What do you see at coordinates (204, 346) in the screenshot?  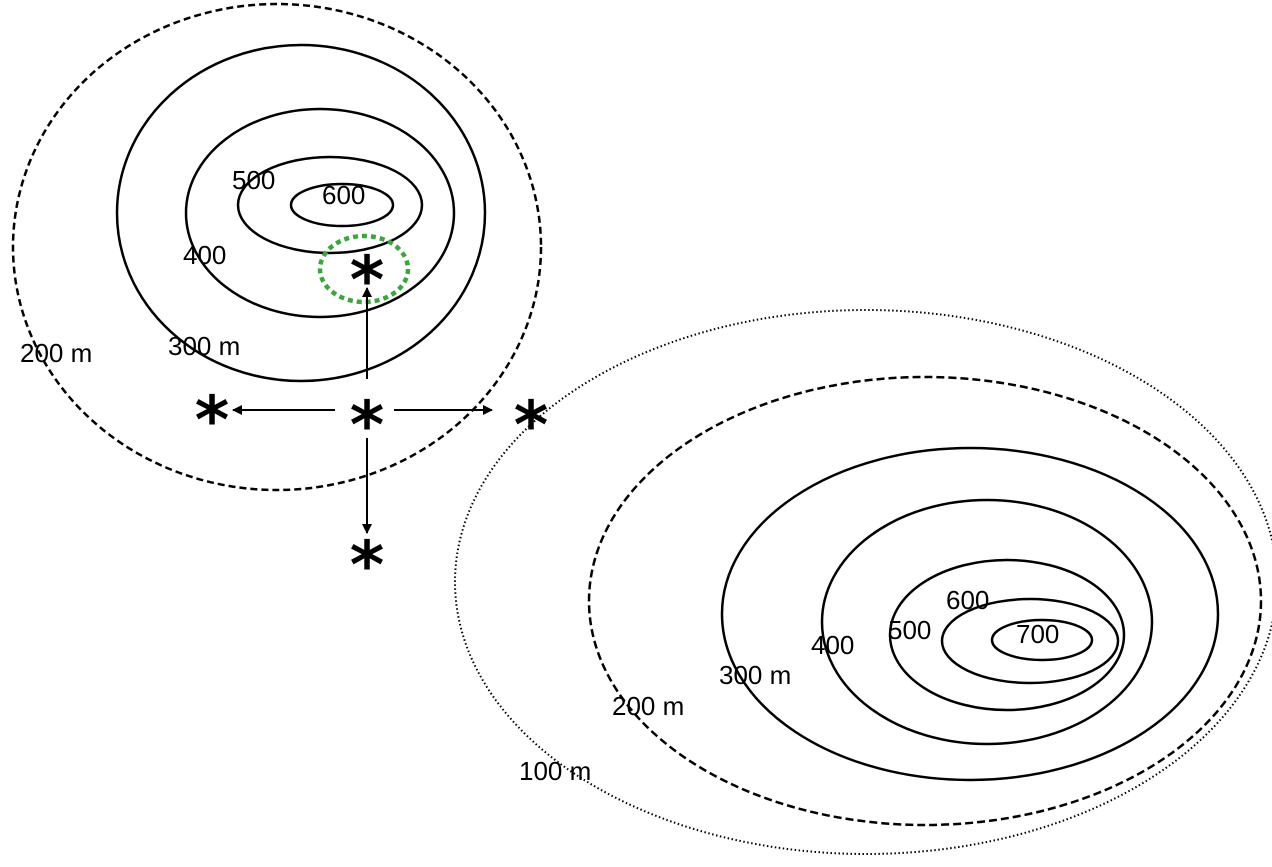 I see `left-label-300: 300 m` at bounding box center [204, 346].